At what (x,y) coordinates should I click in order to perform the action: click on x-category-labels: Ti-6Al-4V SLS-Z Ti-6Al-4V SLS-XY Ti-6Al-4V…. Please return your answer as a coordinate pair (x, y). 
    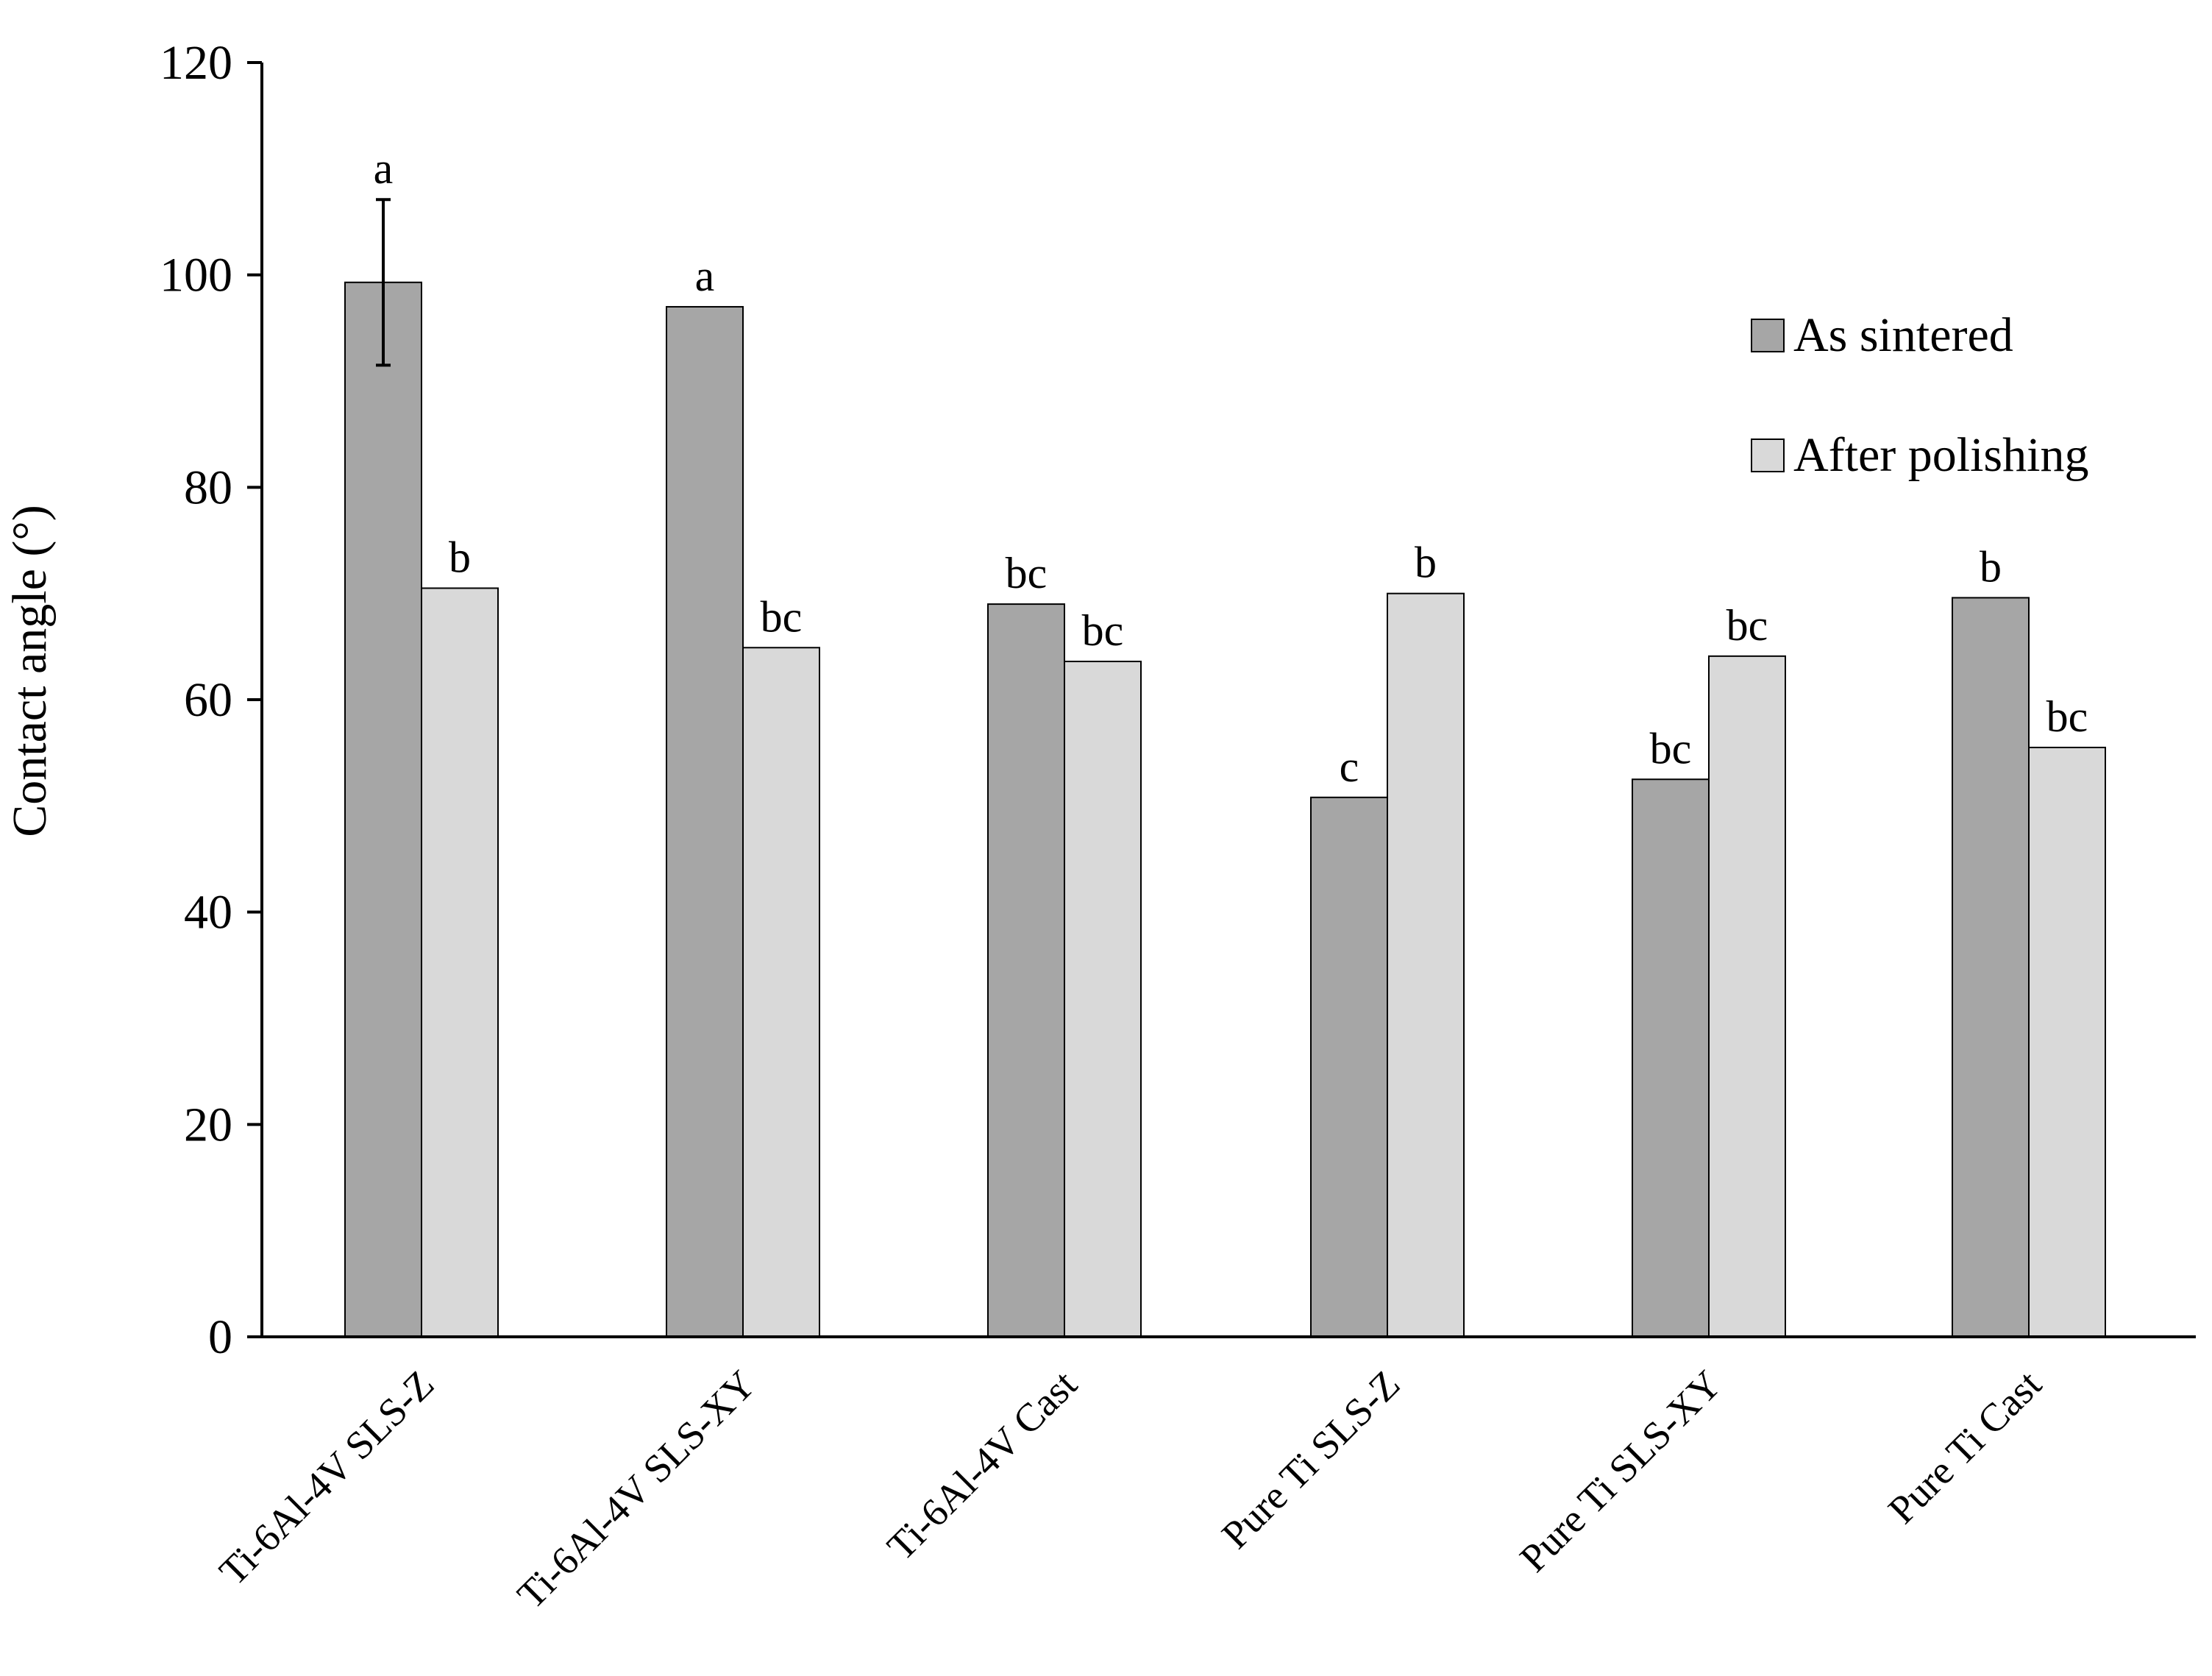
    Looking at the image, I should click on (1129, 1489).